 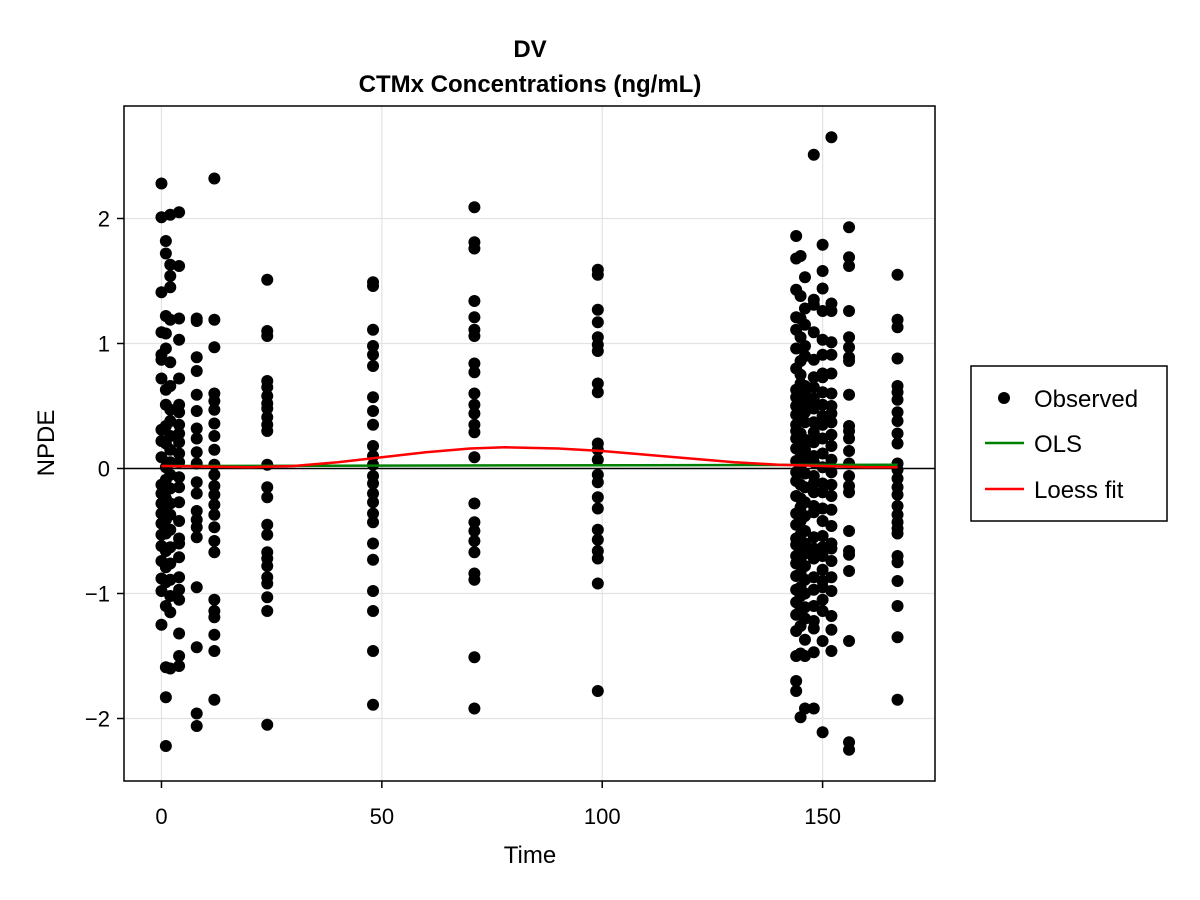 I want to click on y-tick-label: 1, so click(x=104, y=344).